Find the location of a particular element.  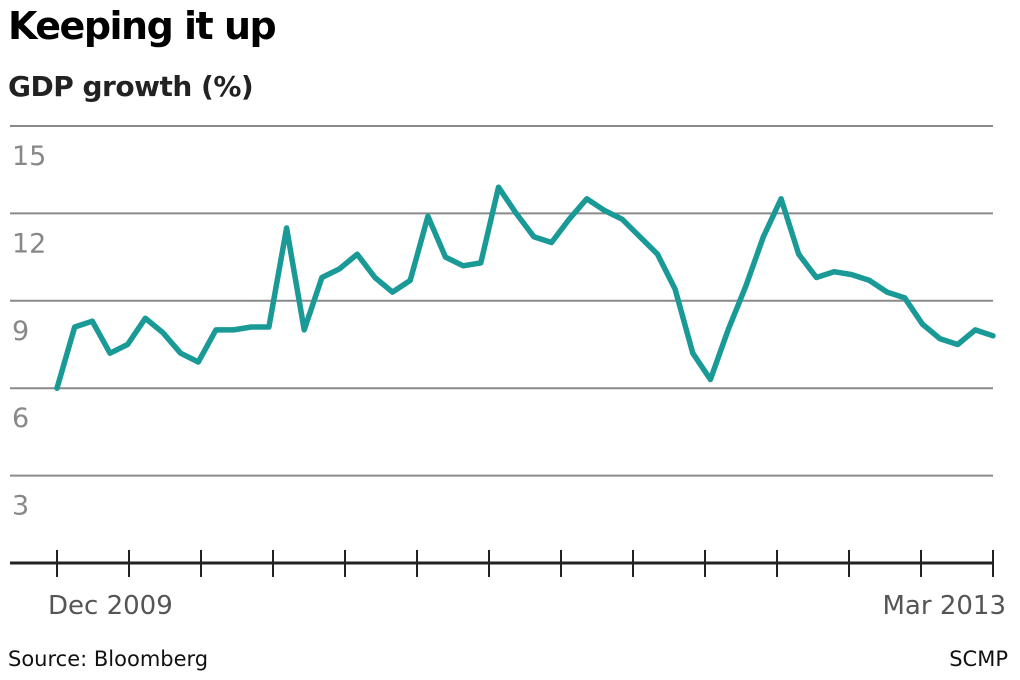

x-tick-label-start: Dec 2009 is located at coordinates (110, 606).